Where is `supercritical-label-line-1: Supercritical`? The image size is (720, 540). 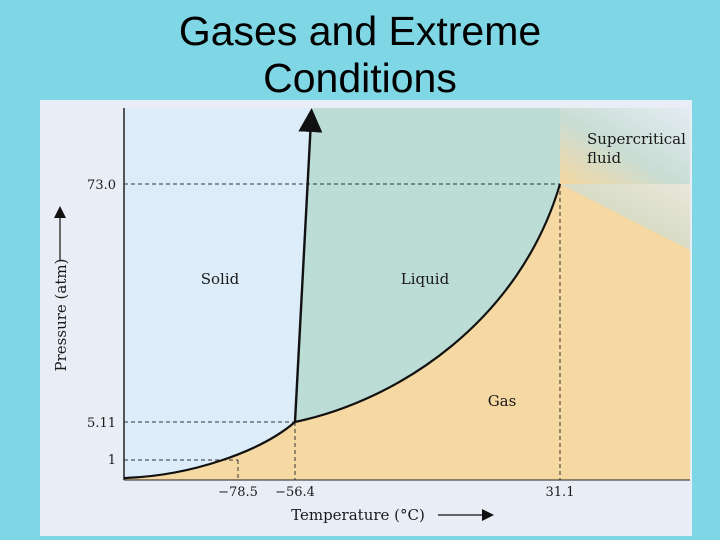 supercritical-label-line-1: Supercritical is located at coordinates (636, 139).